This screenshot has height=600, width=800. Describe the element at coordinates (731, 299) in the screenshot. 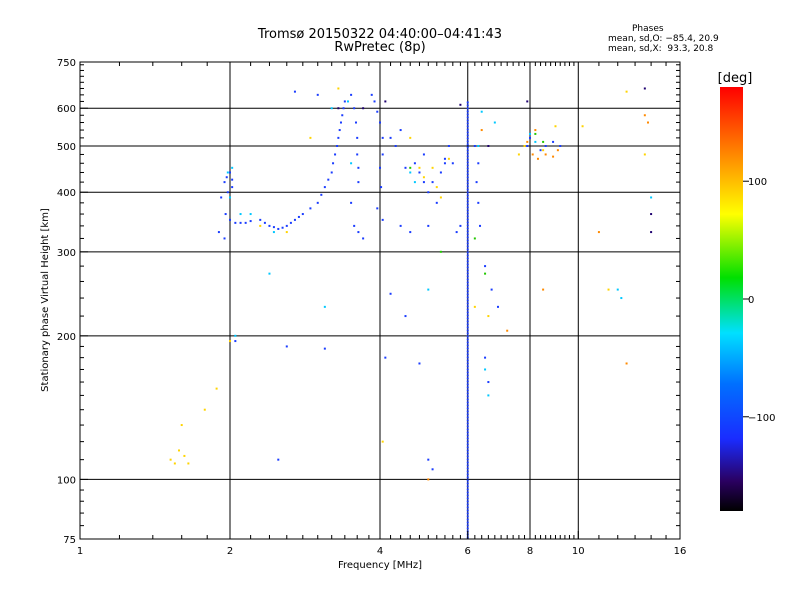

I see `colorbar` at that location.